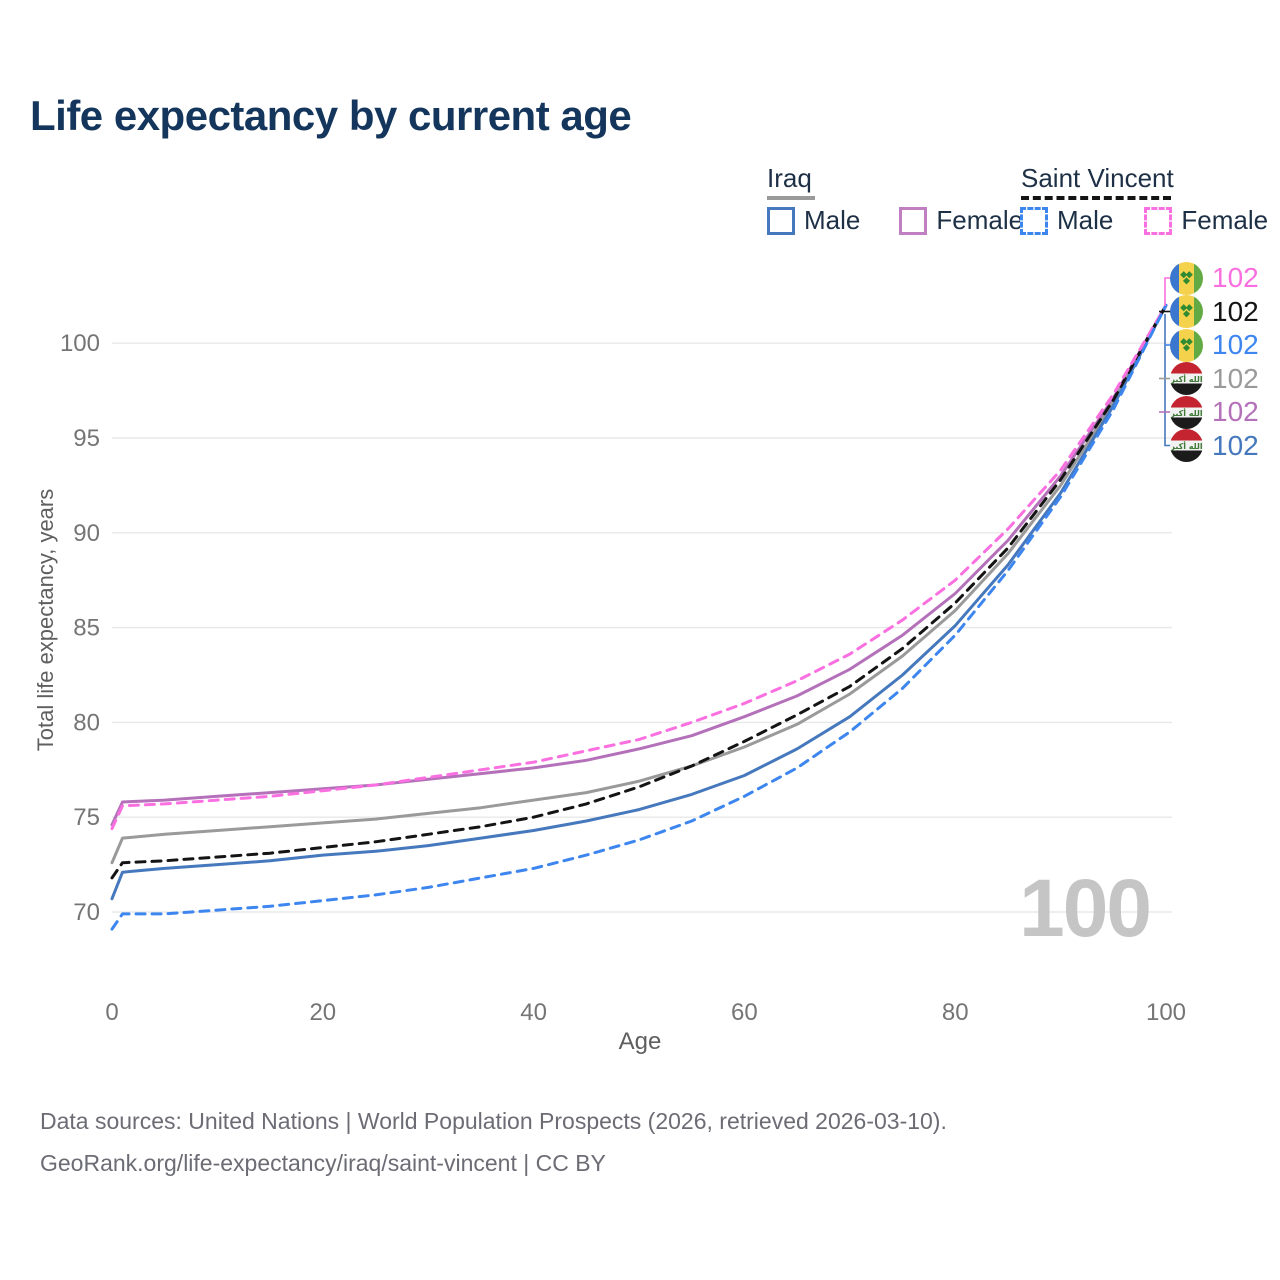 Image resolution: width=1280 pixels, height=1280 pixels. Describe the element at coordinates (331, 115) in the screenshot. I see `page-title: Life expectancy by current age` at that location.